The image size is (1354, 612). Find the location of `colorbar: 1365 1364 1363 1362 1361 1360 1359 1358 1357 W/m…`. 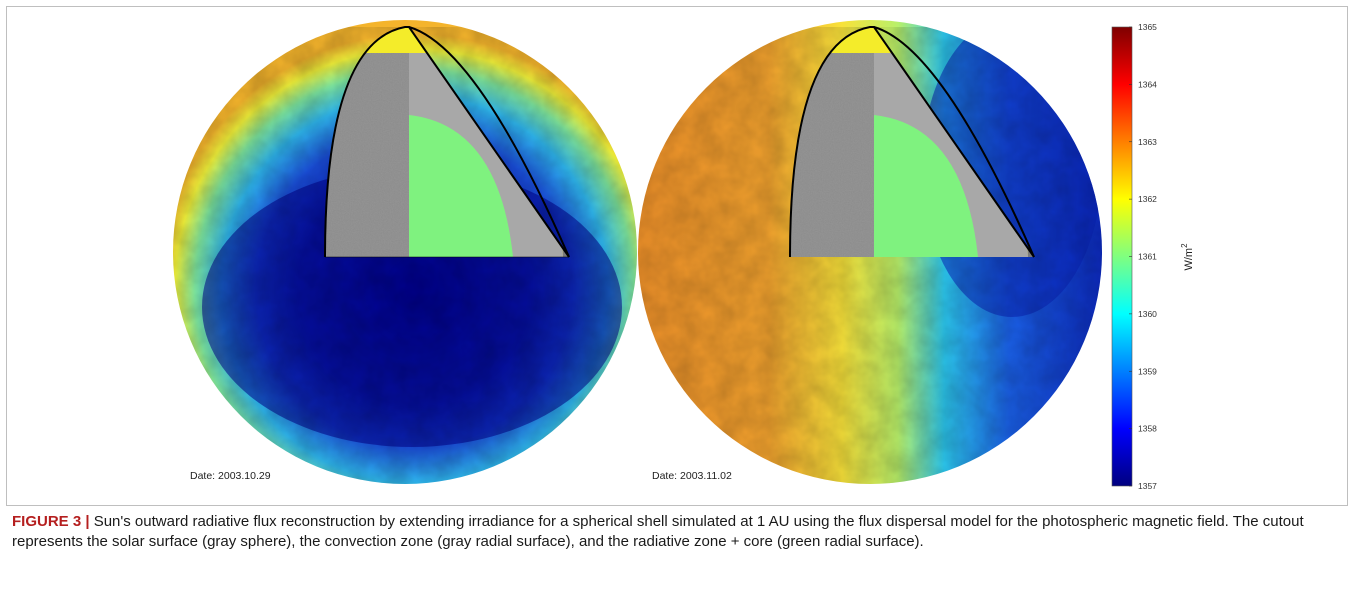

colorbar: 1365 1364 1363 1362 1361 1360 1359 1358 1357 W/m… is located at coordinates (1153, 256).